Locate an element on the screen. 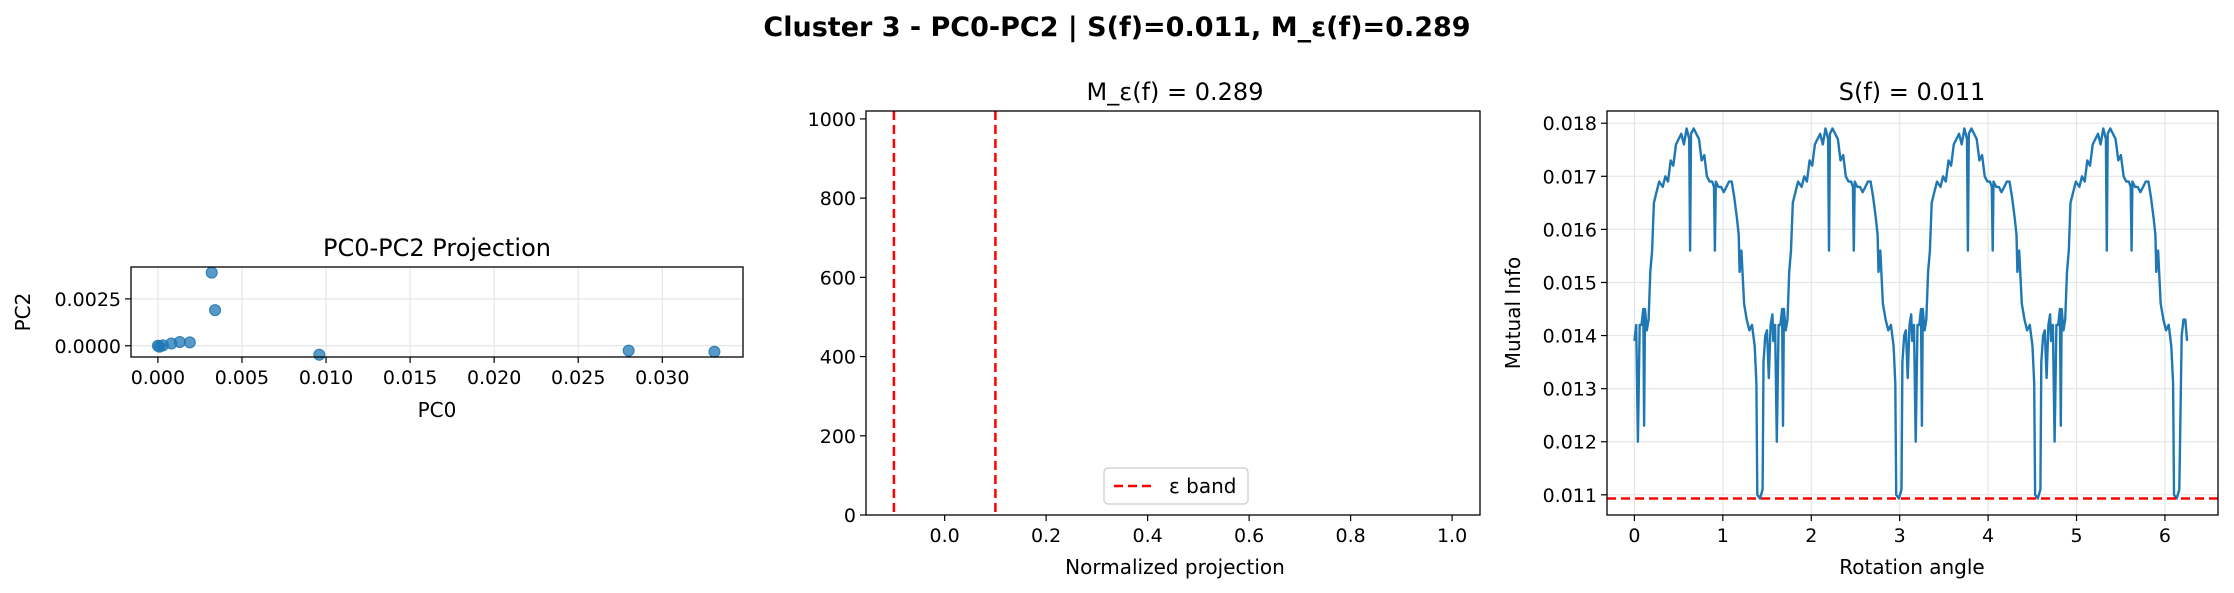 The image size is (2234, 593). epsilon-xtick-label: 0.4 is located at coordinates (1148, 536).